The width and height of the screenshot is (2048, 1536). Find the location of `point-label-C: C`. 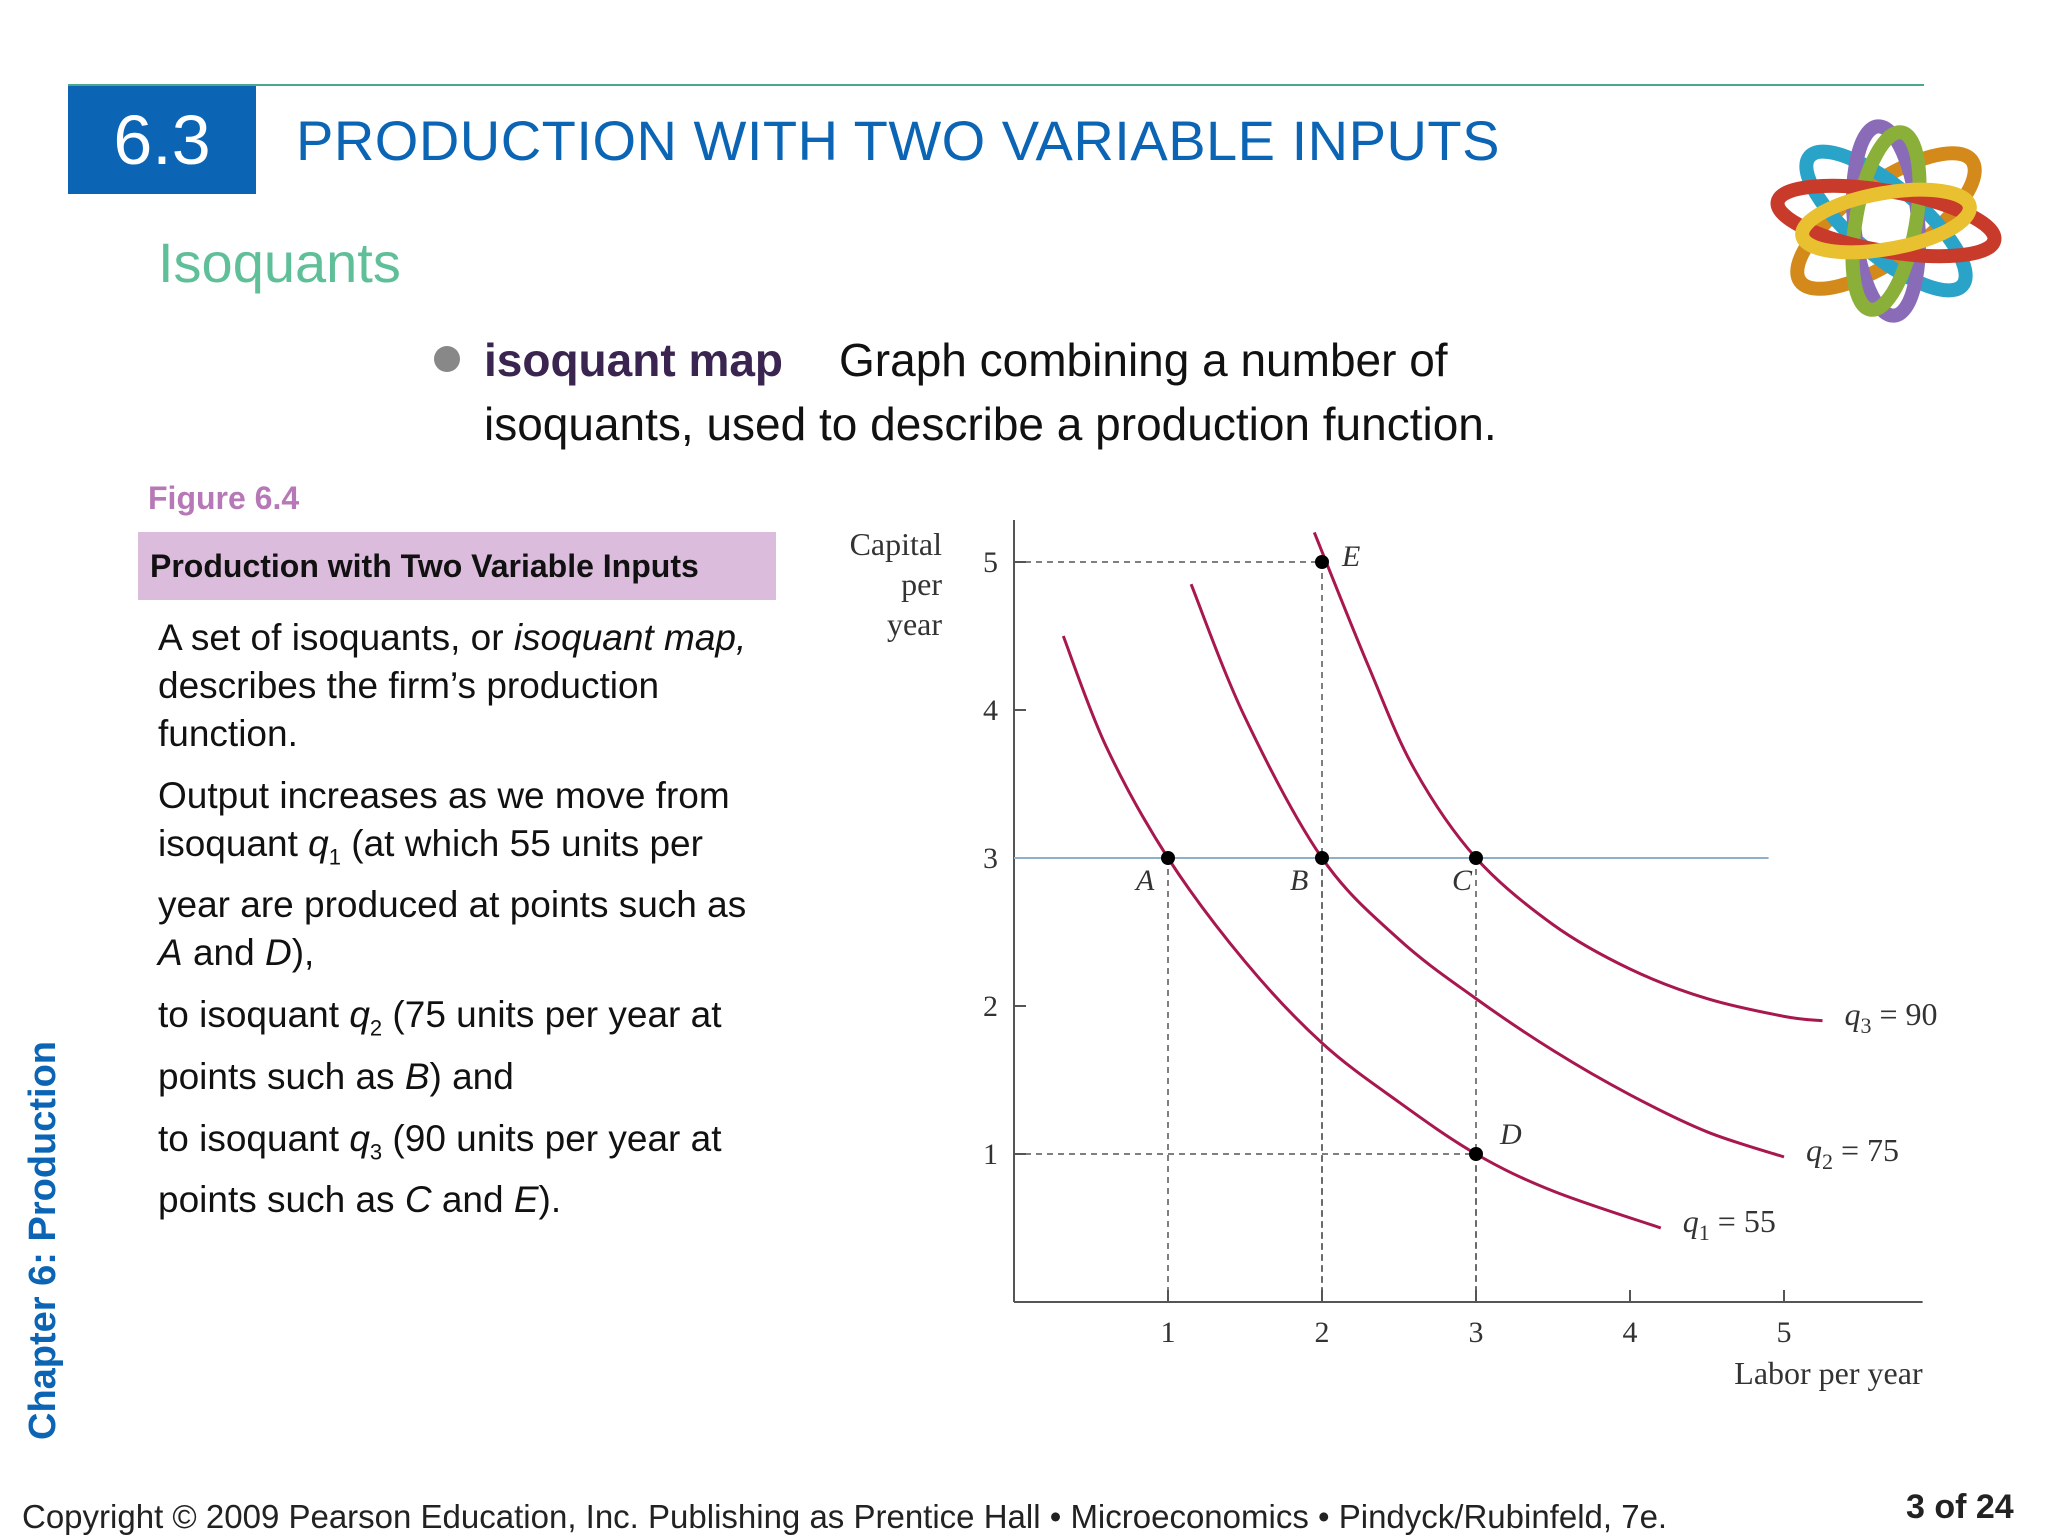

point-label-C: C is located at coordinates (1462, 880).